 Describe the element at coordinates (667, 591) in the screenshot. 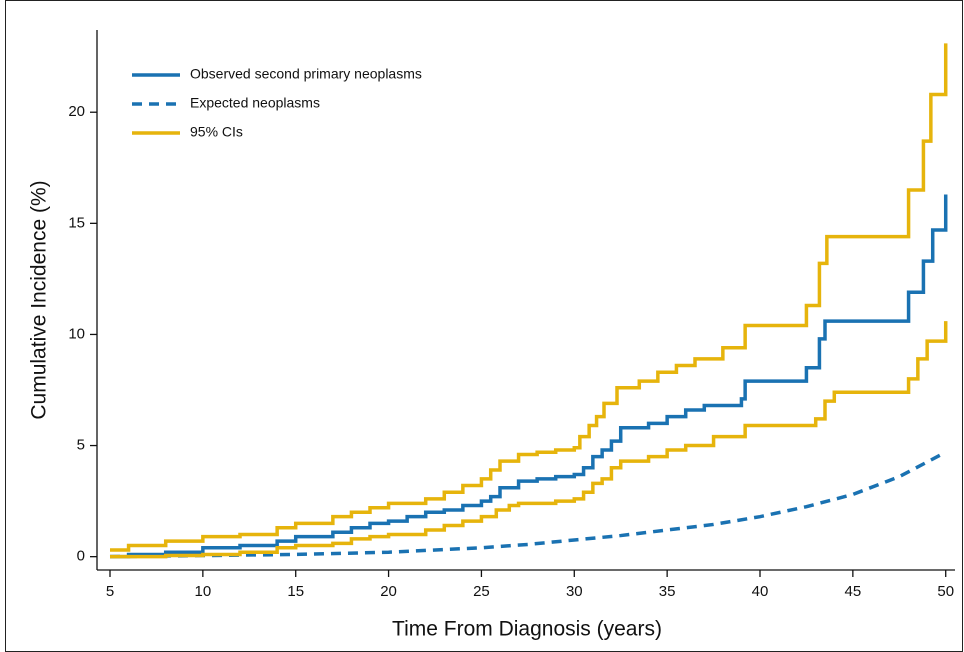

I see `x-tick-label: 35` at that location.